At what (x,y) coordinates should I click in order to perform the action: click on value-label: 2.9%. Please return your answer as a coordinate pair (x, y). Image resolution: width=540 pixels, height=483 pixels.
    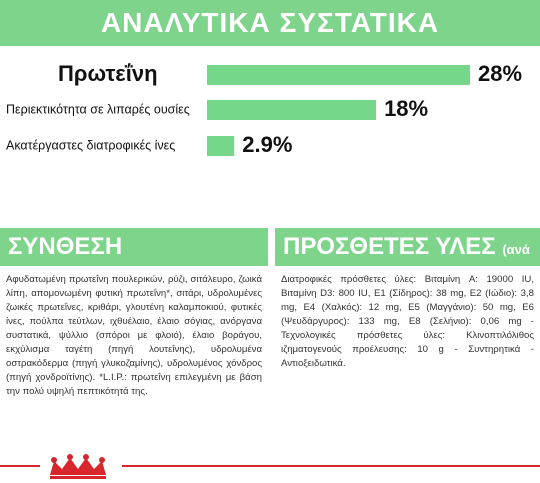
    Looking at the image, I should click on (267, 144).